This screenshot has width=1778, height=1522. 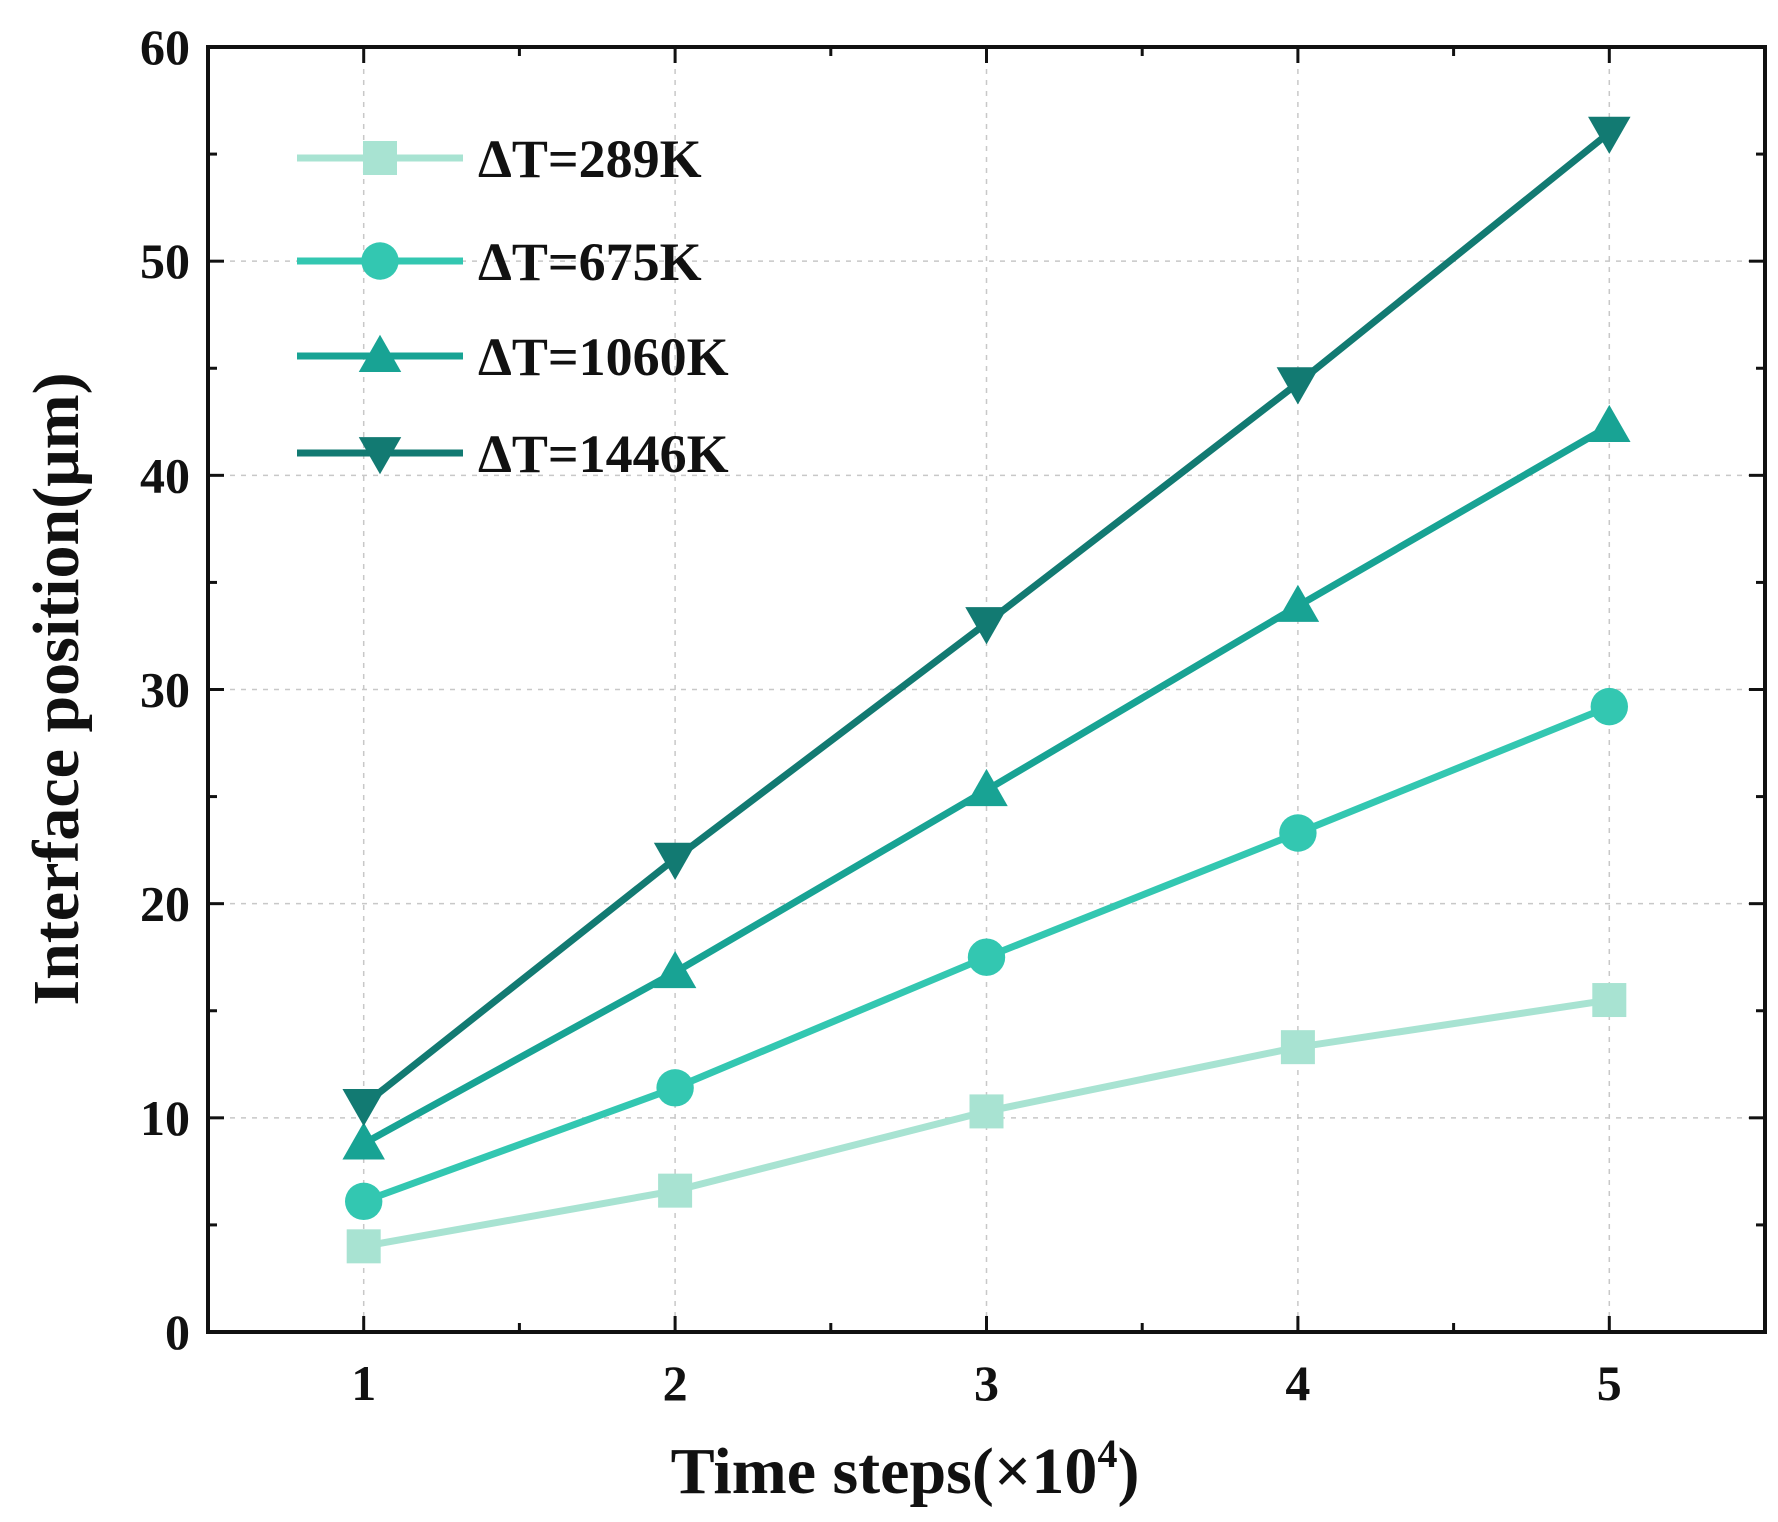 I want to click on legend-label: ΔT=675K, so click(x=590, y=262).